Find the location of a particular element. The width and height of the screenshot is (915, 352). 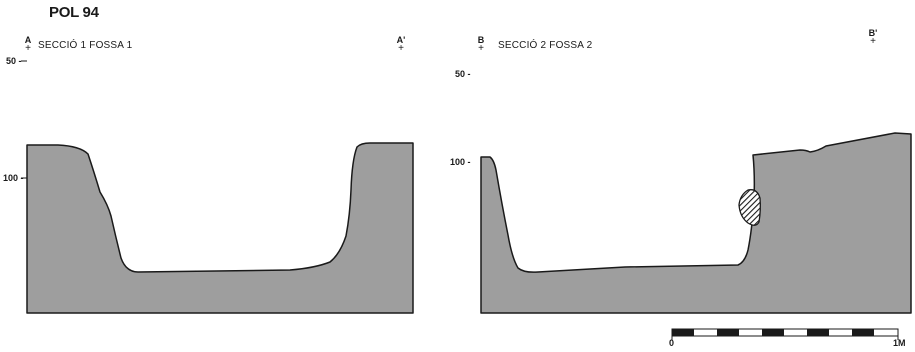

section1-start-point: A + is located at coordinates (28, 44).